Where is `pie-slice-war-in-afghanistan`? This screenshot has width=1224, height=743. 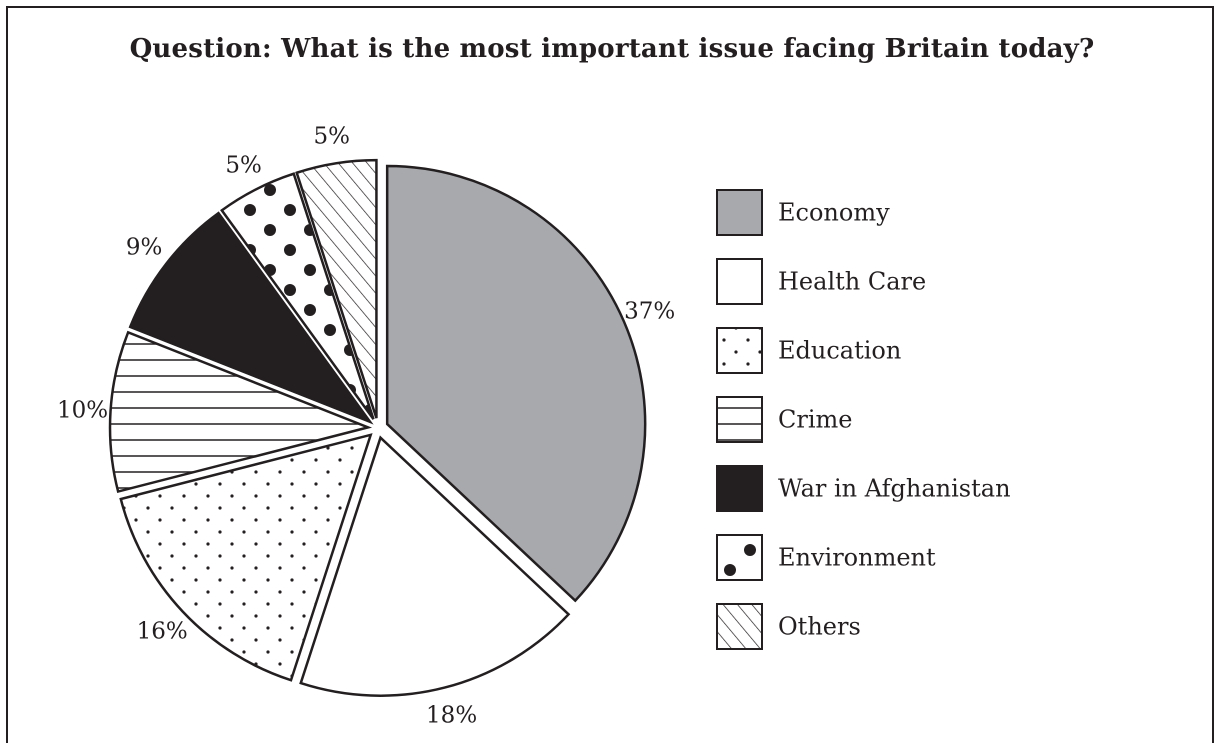
pie-slice-war-in-afghanistan is located at coordinates (251, 318).